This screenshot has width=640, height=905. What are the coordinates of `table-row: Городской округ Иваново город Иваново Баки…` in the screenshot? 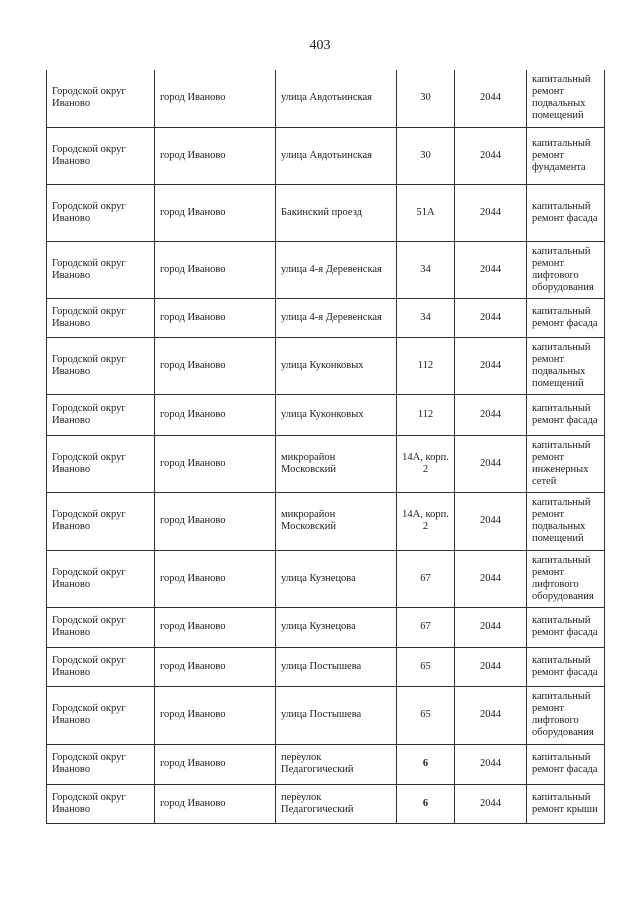 It's located at (325, 212).